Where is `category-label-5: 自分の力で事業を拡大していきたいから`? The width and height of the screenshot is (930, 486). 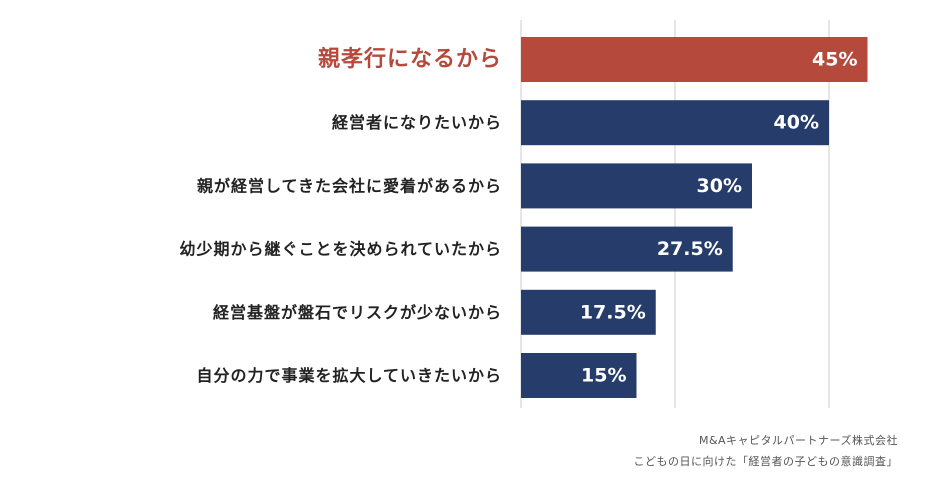
category-label-5: 自分の力で事業を拡大していきたいから is located at coordinates (349, 375).